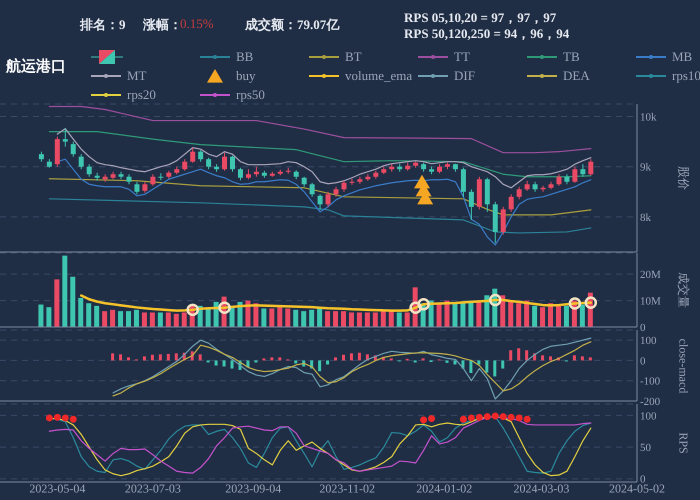 Image resolution: width=700 pixels, height=500 pixels. I want to click on y-tick-label: 10k, so click(648, 117).